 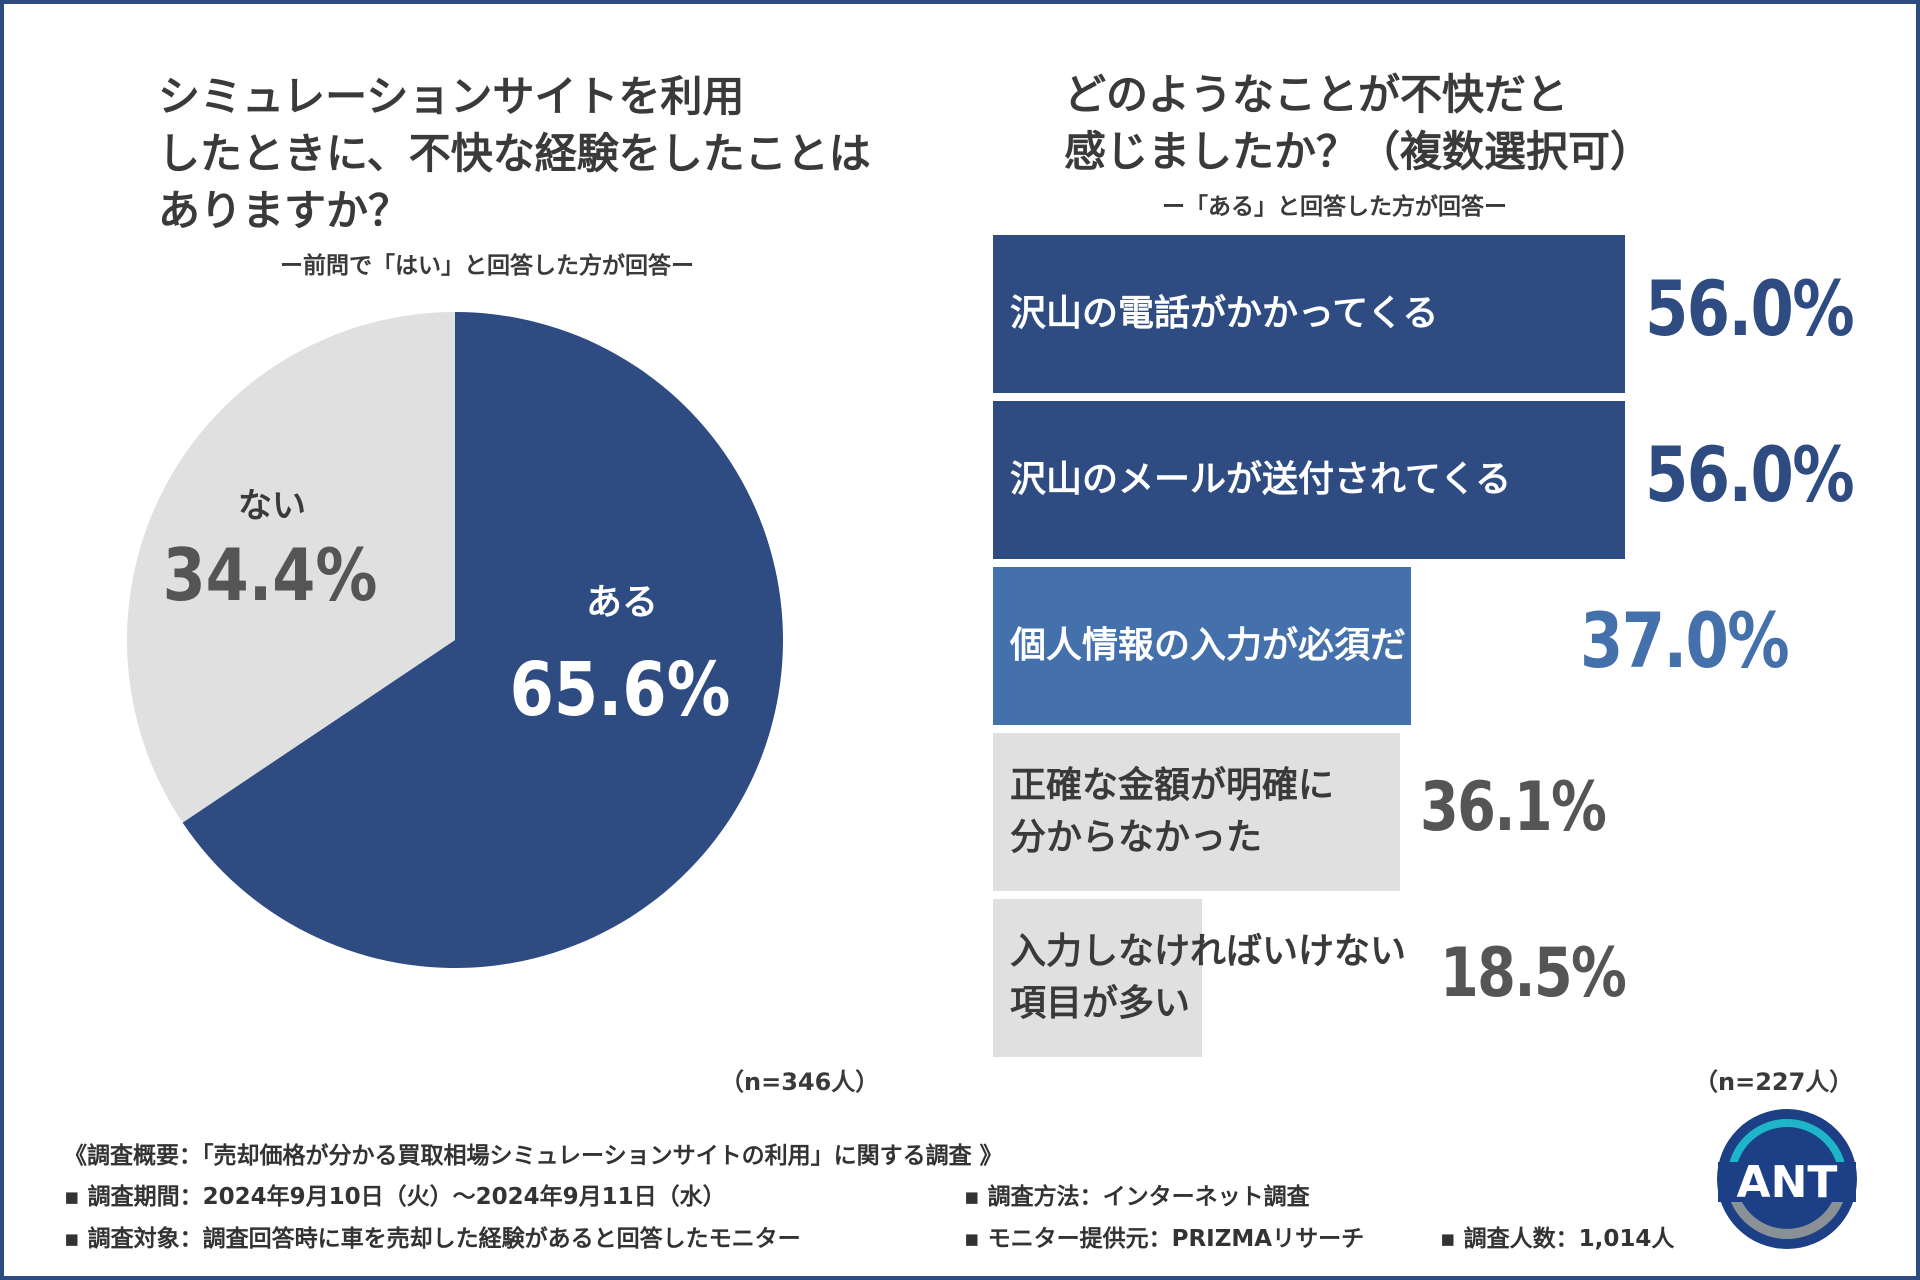 What do you see at coordinates (1097, 978) in the screenshot?
I see `bar-many-fields` at bounding box center [1097, 978].